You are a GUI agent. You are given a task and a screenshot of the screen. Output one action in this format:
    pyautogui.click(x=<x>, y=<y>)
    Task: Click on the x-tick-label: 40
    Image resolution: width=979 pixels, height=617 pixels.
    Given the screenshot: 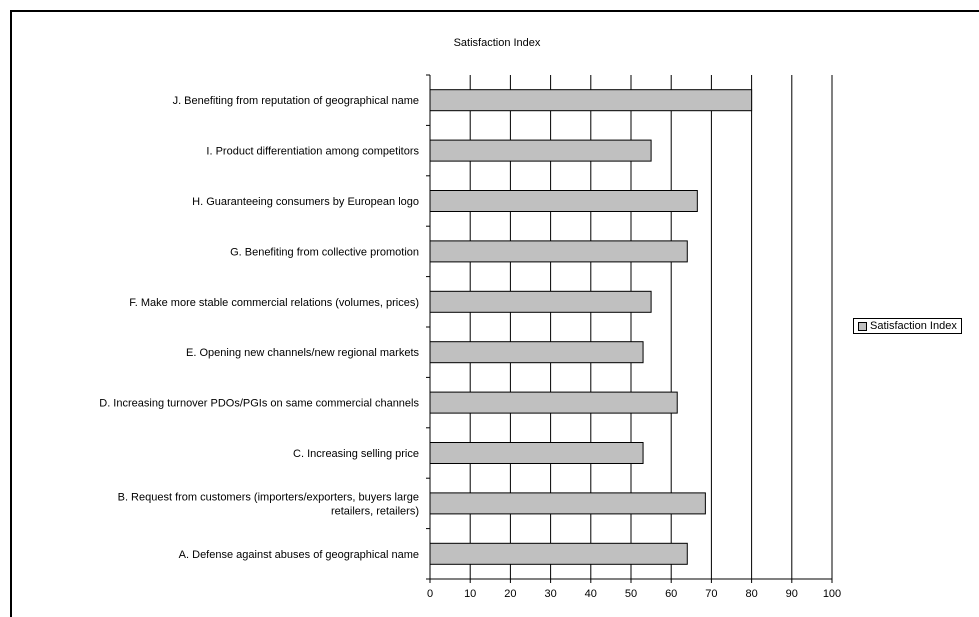 What is the action you would take?
    pyautogui.click(x=591, y=594)
    